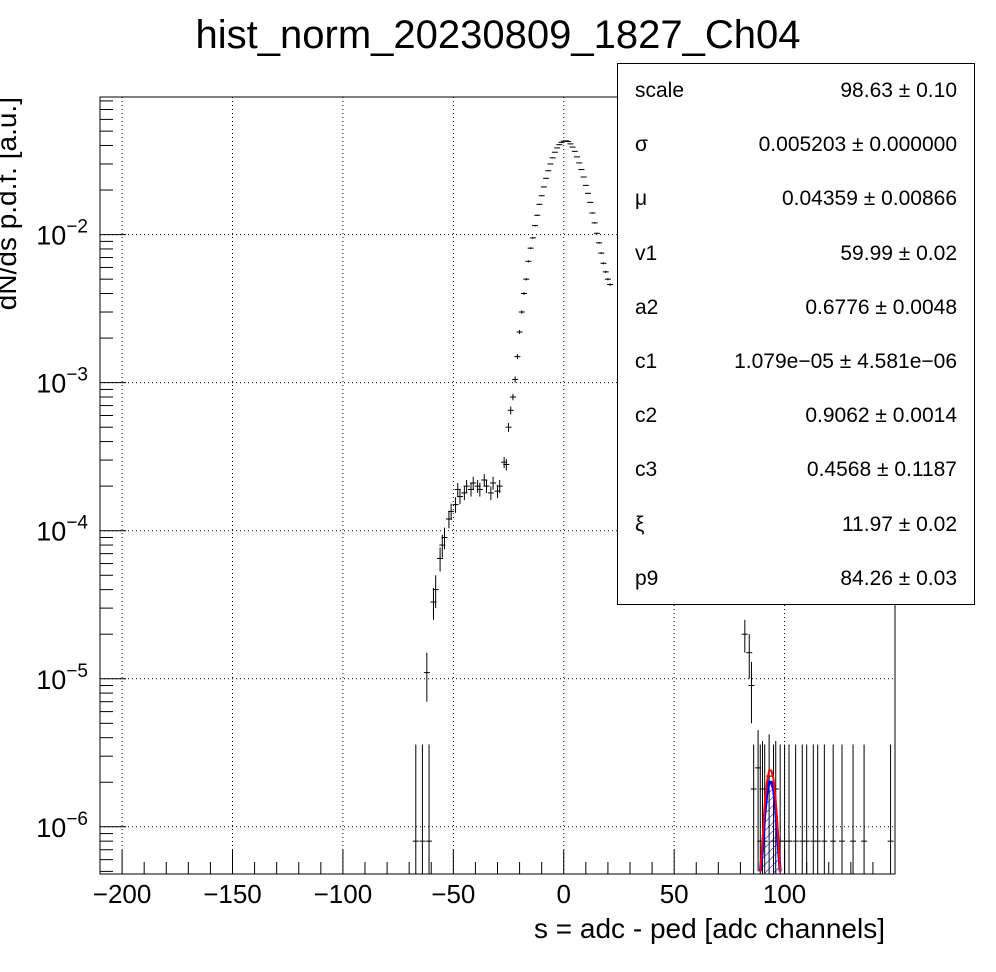  I want to click on stats-row: c1 1.079e−05 ± 4.581e−06, so click(796, 362).